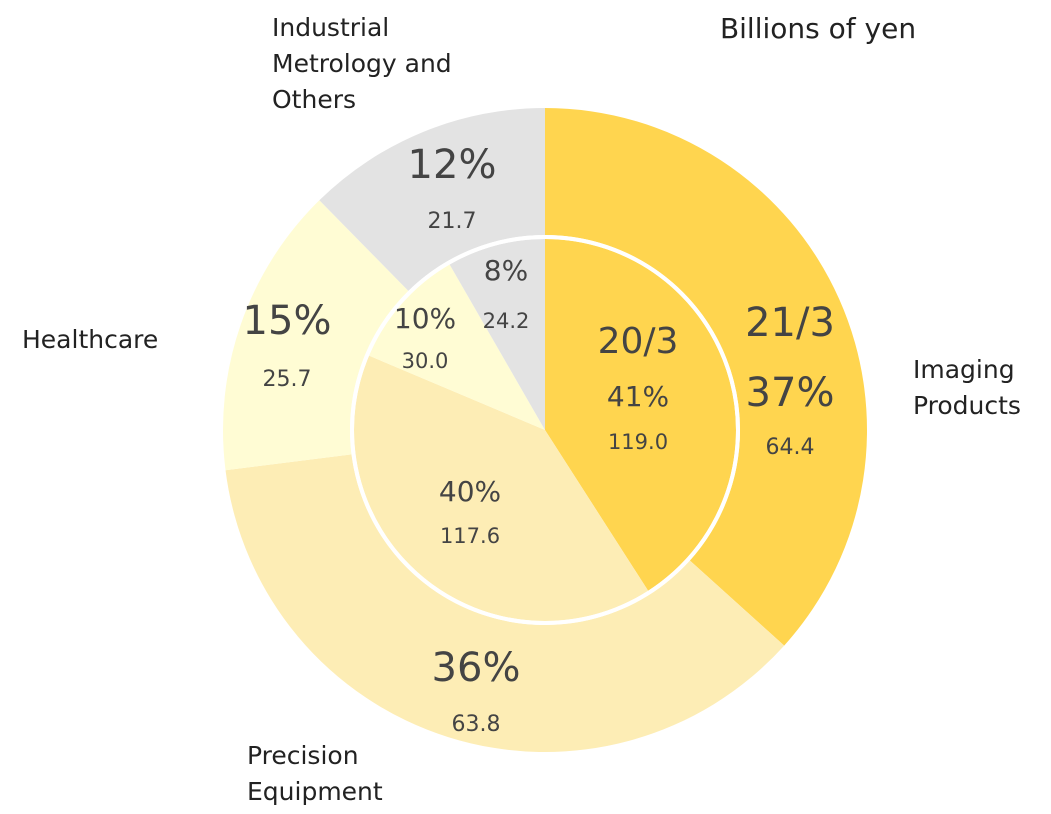 This screenshot has height=814, width=1051. What do you see at coordinates (470, 491) in the screenshot?
I see `percent-label: 40%` at bounding box center [470, 491].